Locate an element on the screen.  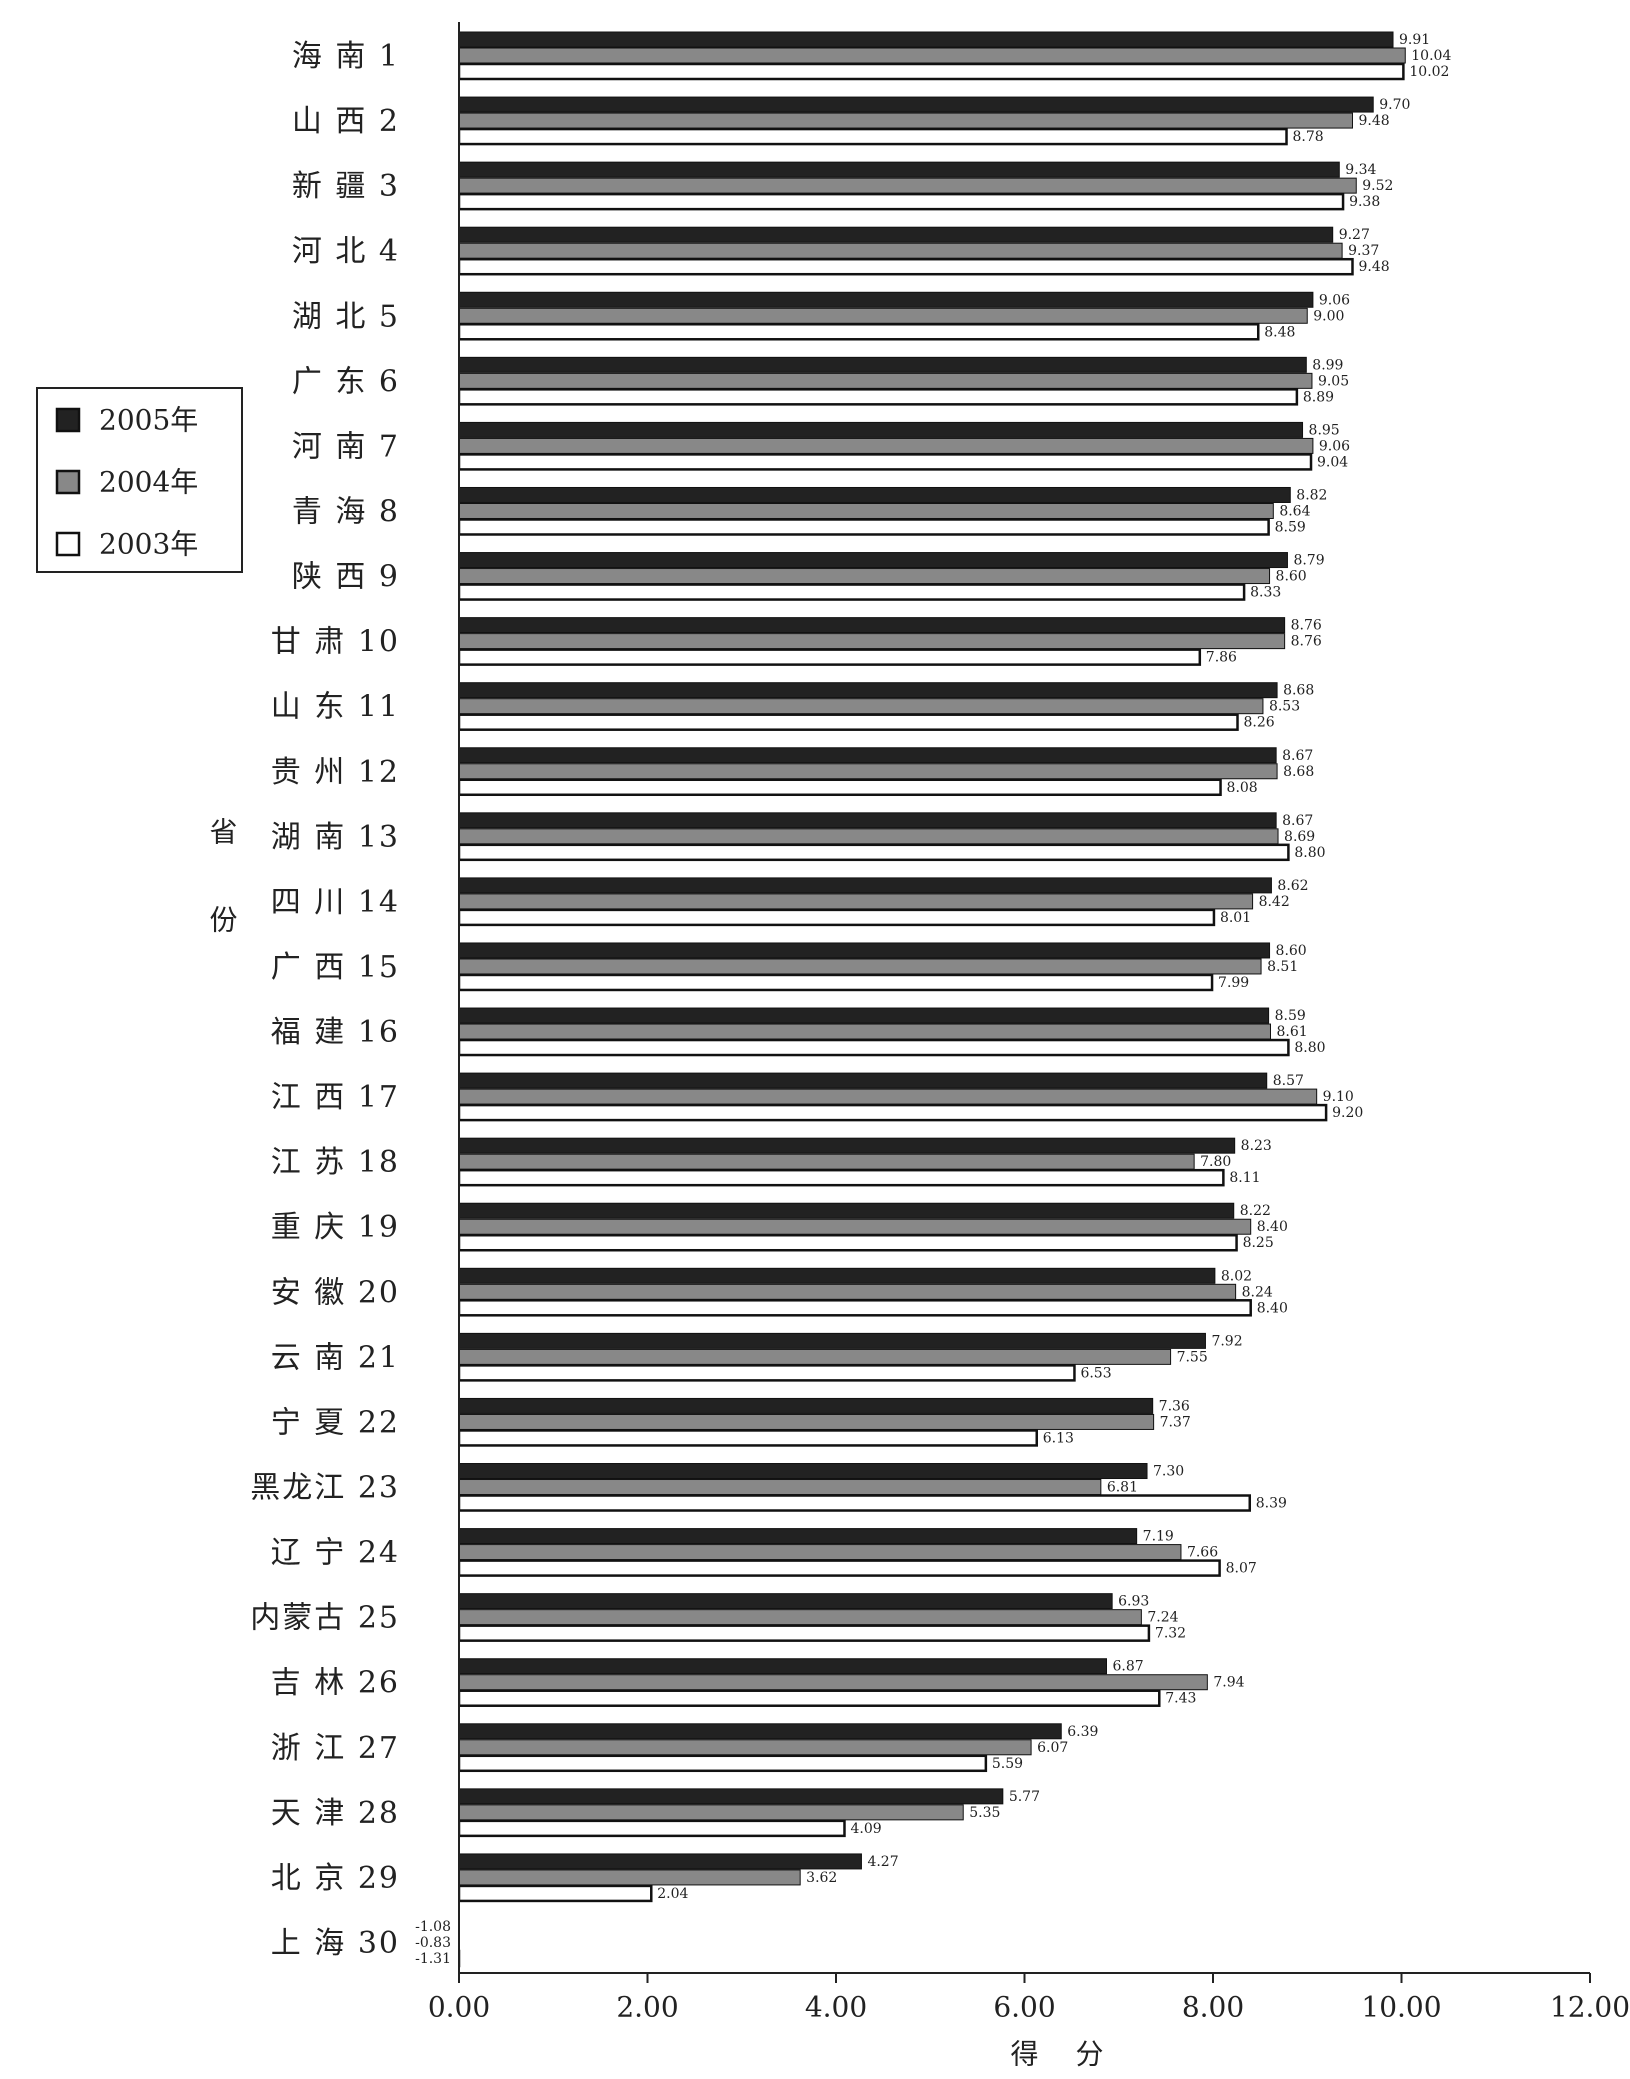
value-label: -0.83 is located at coordinates (433, 1943).